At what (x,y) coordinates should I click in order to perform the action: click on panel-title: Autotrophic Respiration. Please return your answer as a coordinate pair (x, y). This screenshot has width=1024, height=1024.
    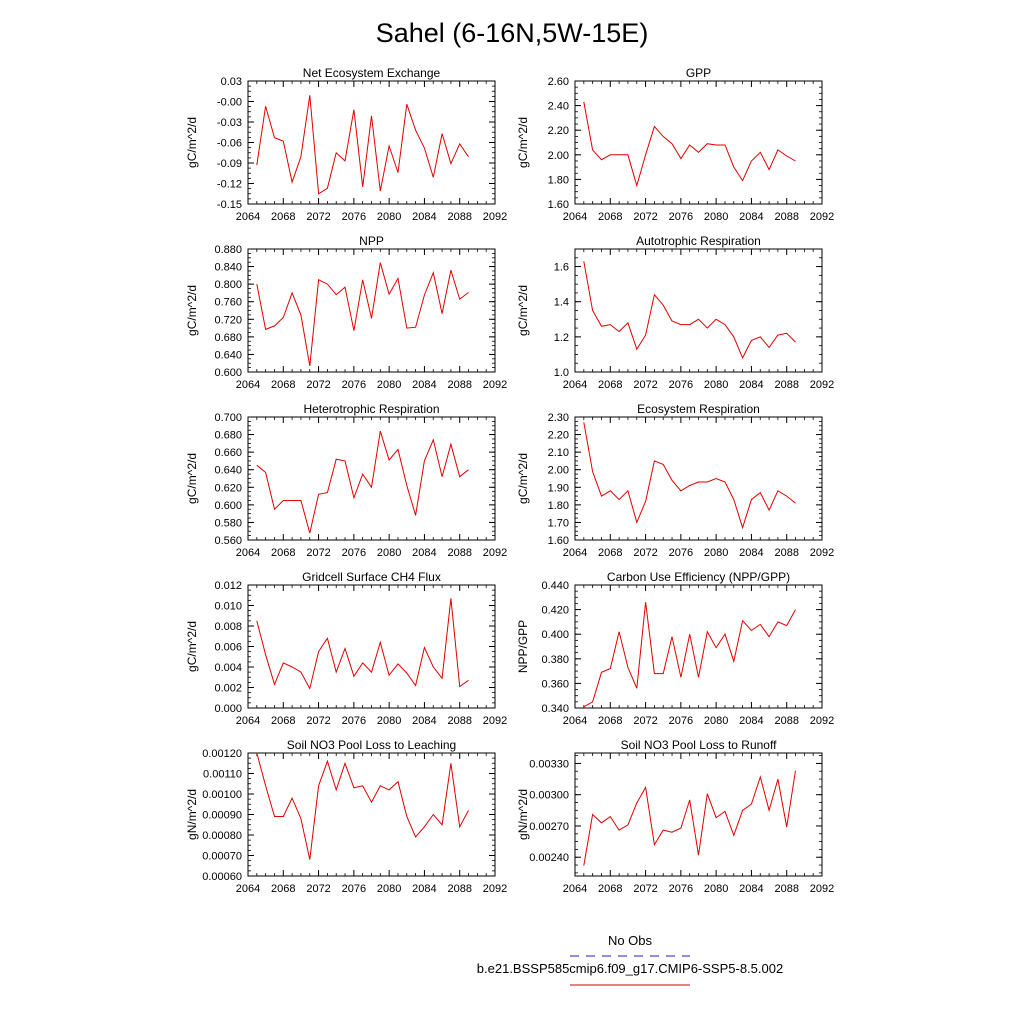
    Looking at the image, I should click on (698, 241).